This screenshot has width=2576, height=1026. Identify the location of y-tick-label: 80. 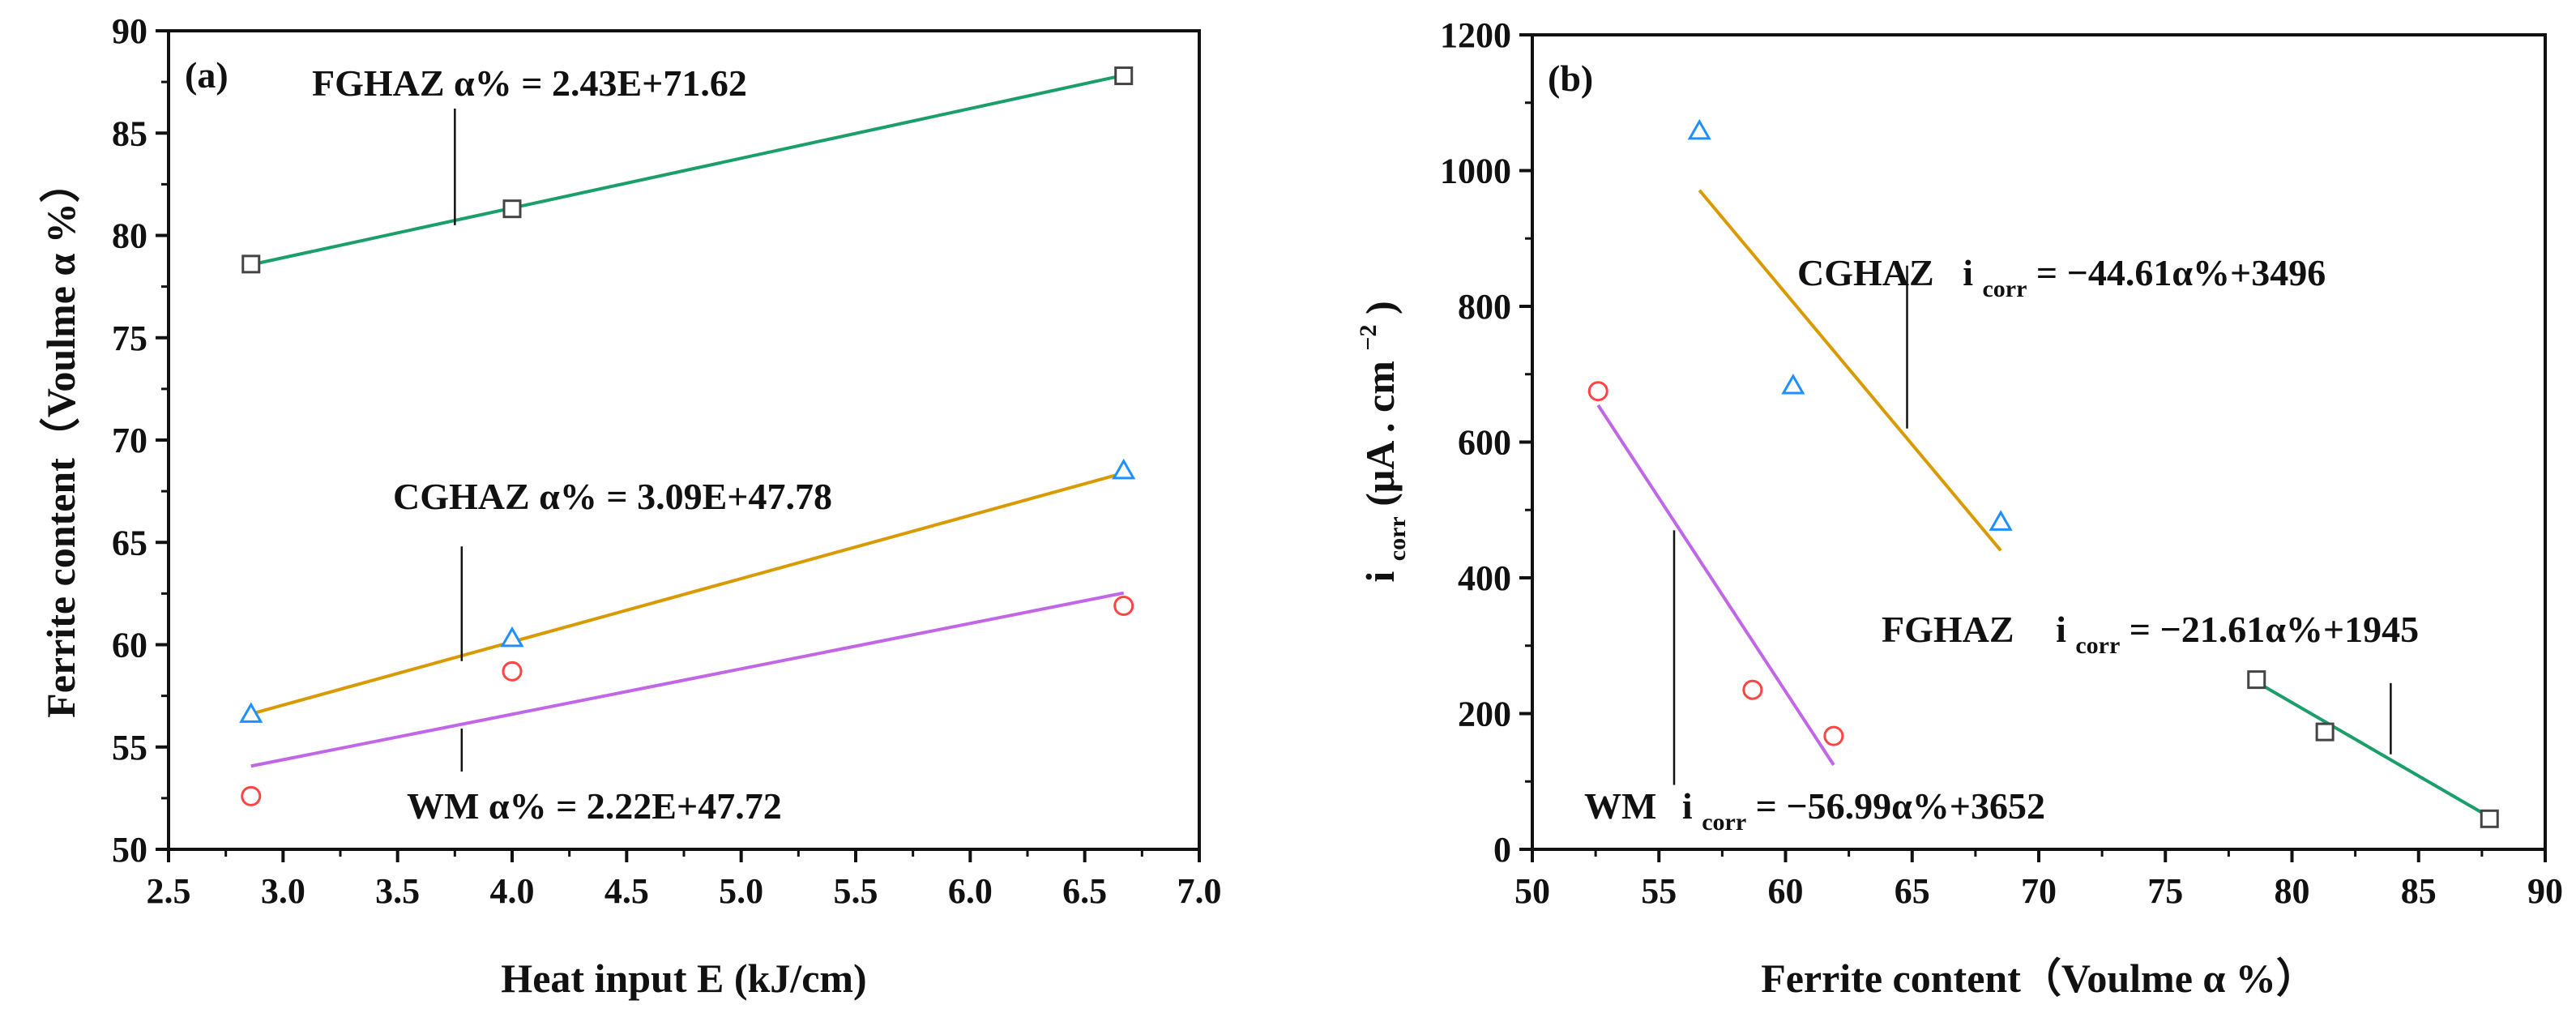
(129, 236).